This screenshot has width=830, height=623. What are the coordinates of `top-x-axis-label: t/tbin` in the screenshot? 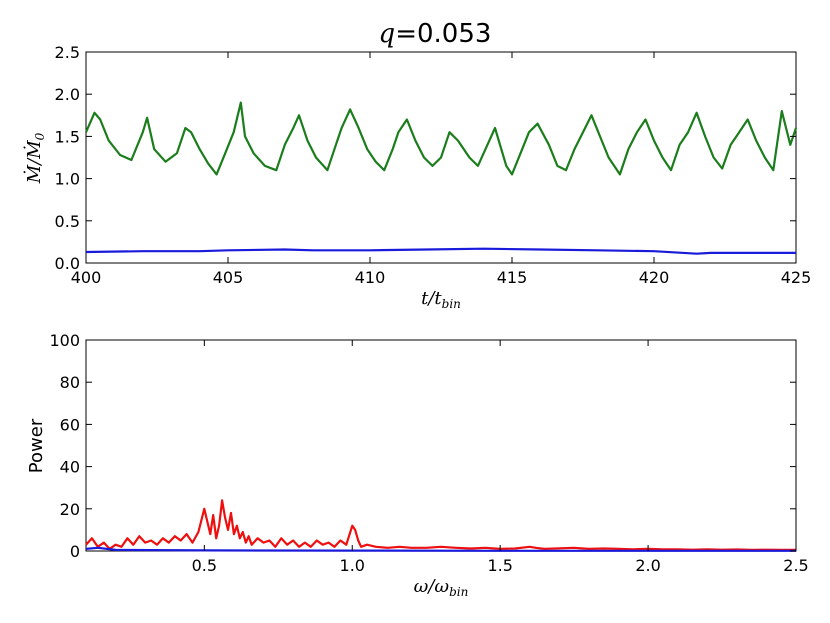 It's located at (441, 299).